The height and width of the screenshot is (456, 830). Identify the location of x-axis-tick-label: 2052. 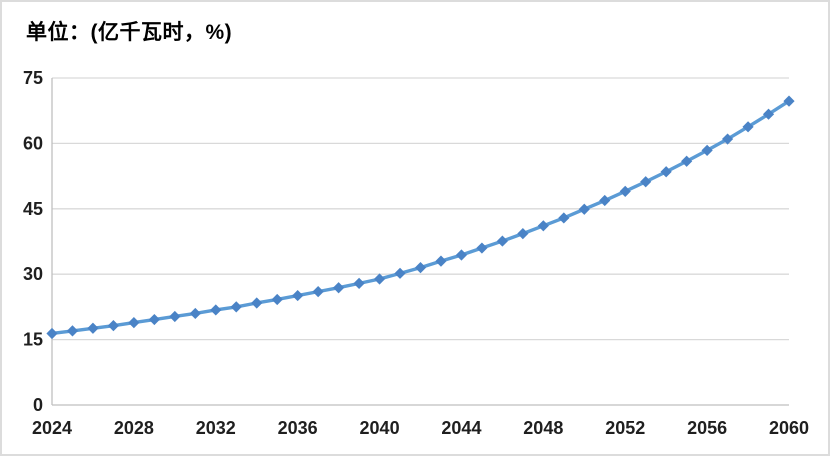
(625, 428).